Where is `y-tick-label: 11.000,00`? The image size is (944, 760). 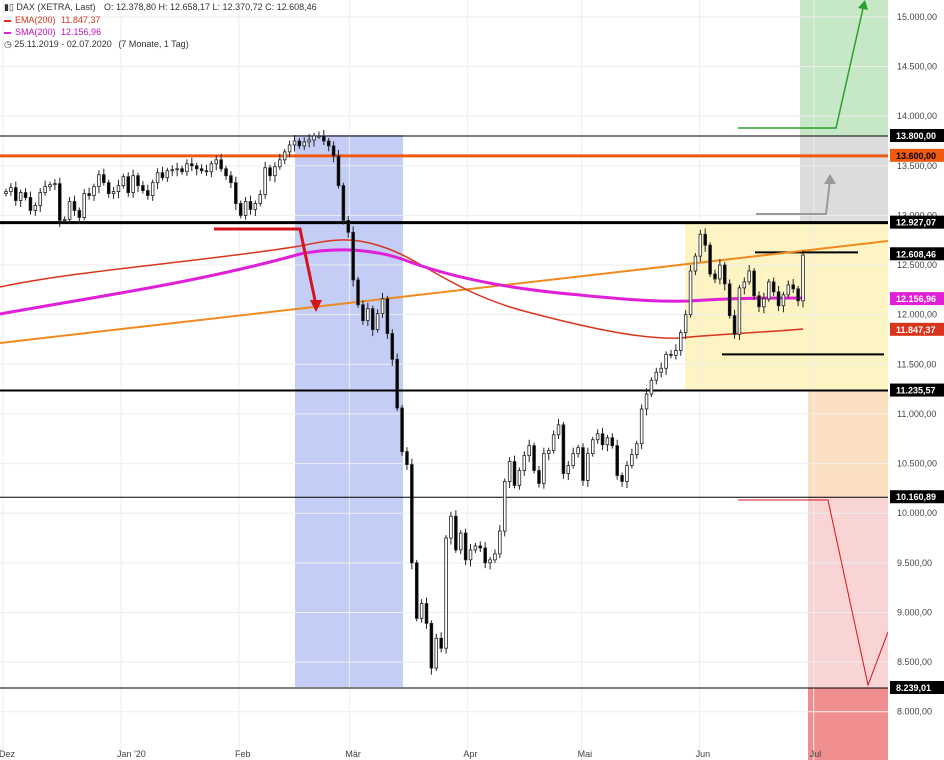 y-tick-label: 11.000,00 is located at coordinates (916, 414).